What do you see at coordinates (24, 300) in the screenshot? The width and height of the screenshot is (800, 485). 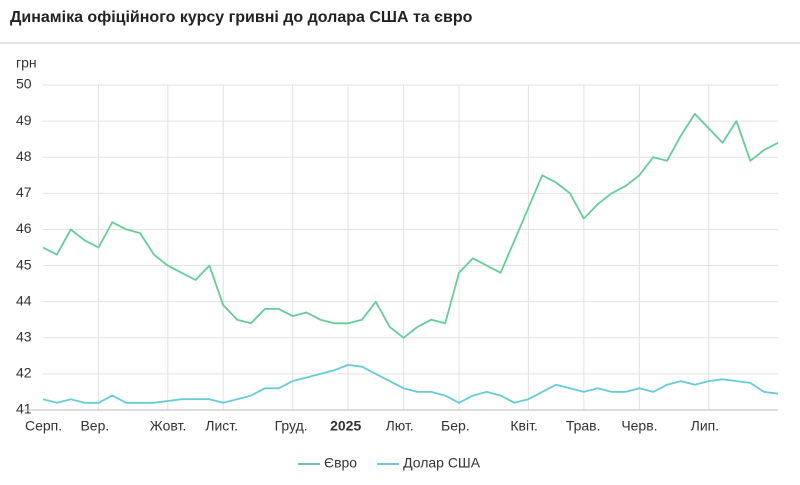 I see `y-tick-label: 44` at bounding box center [24, 300].